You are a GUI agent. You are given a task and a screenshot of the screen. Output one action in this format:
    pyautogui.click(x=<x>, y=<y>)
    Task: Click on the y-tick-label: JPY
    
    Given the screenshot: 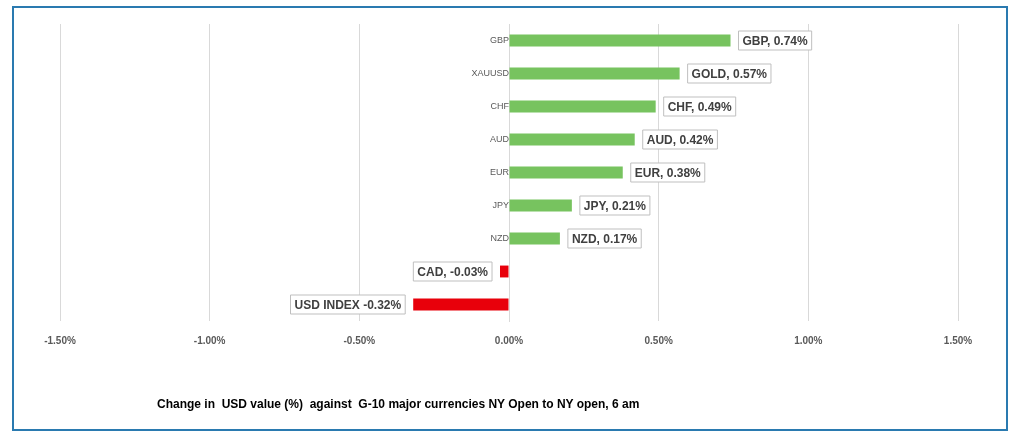 What is the action you would take?
    pyautogui.click(x=500, y=204)
    